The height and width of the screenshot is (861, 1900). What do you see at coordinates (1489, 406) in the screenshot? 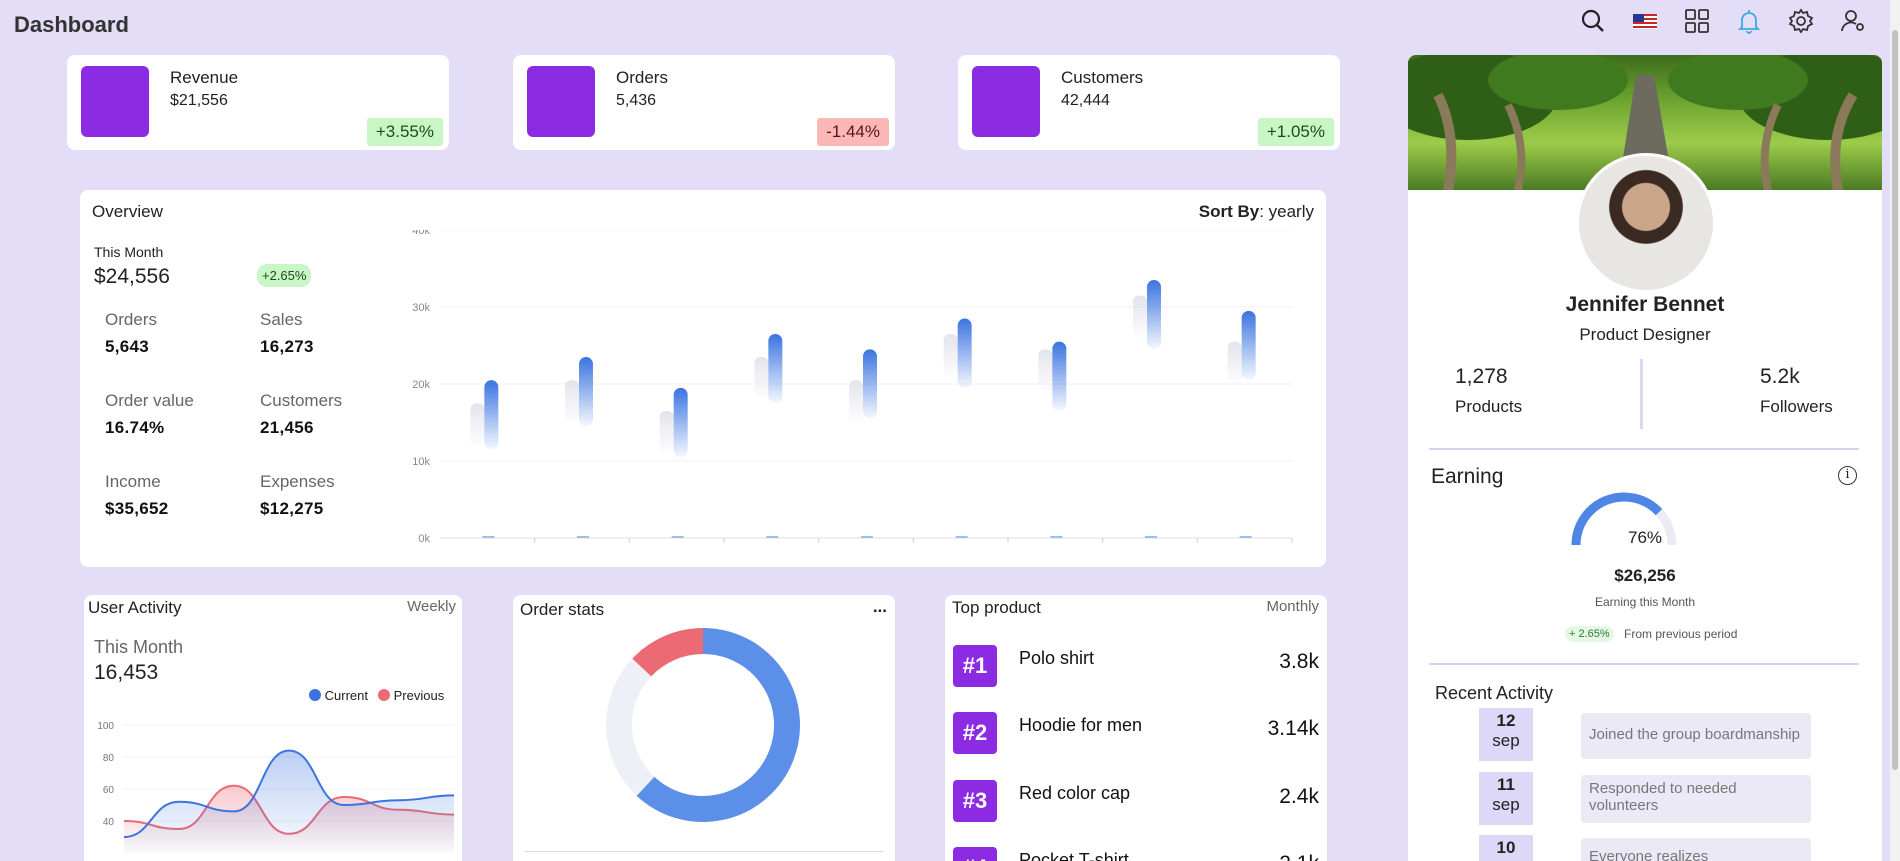
I see `products-label: Products` at bounding box center [1489, 406].